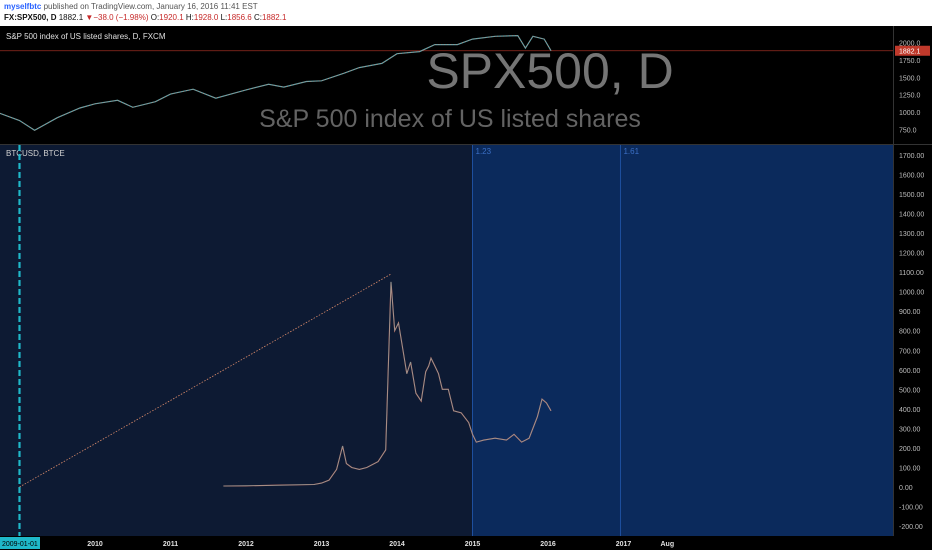  Describe the element at coordinates (239, 17) in the screenshot. I see `low-value: 1856.6` at that location.